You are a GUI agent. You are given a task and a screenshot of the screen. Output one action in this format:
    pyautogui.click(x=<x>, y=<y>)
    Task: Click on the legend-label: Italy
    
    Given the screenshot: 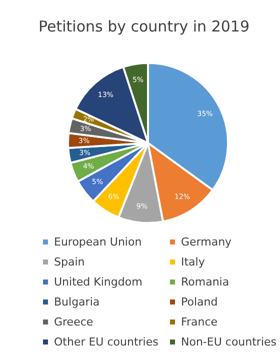 What is the action you would take?
    pyautogui.click(x=193, y=262)
    